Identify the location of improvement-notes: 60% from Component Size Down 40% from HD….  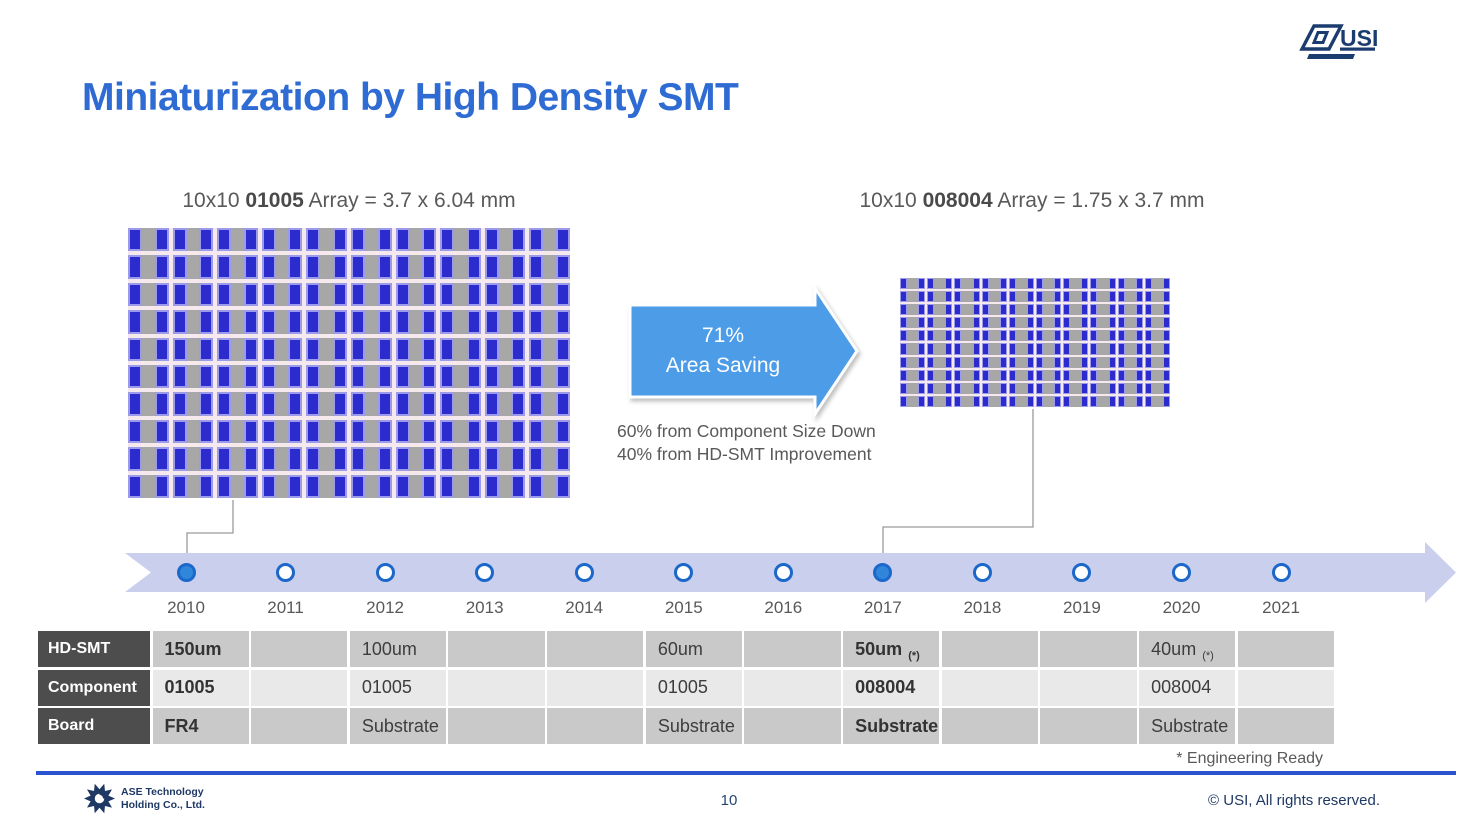
(746, 443).